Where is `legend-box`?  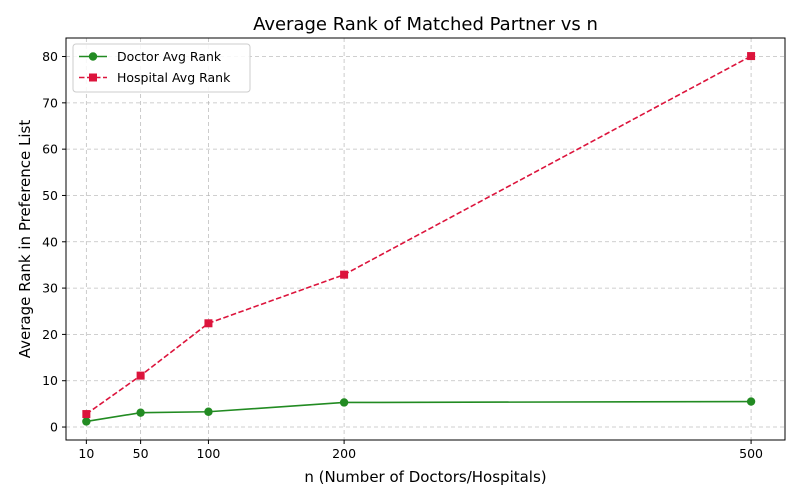
legend-box is located at coordinates (161, 68).